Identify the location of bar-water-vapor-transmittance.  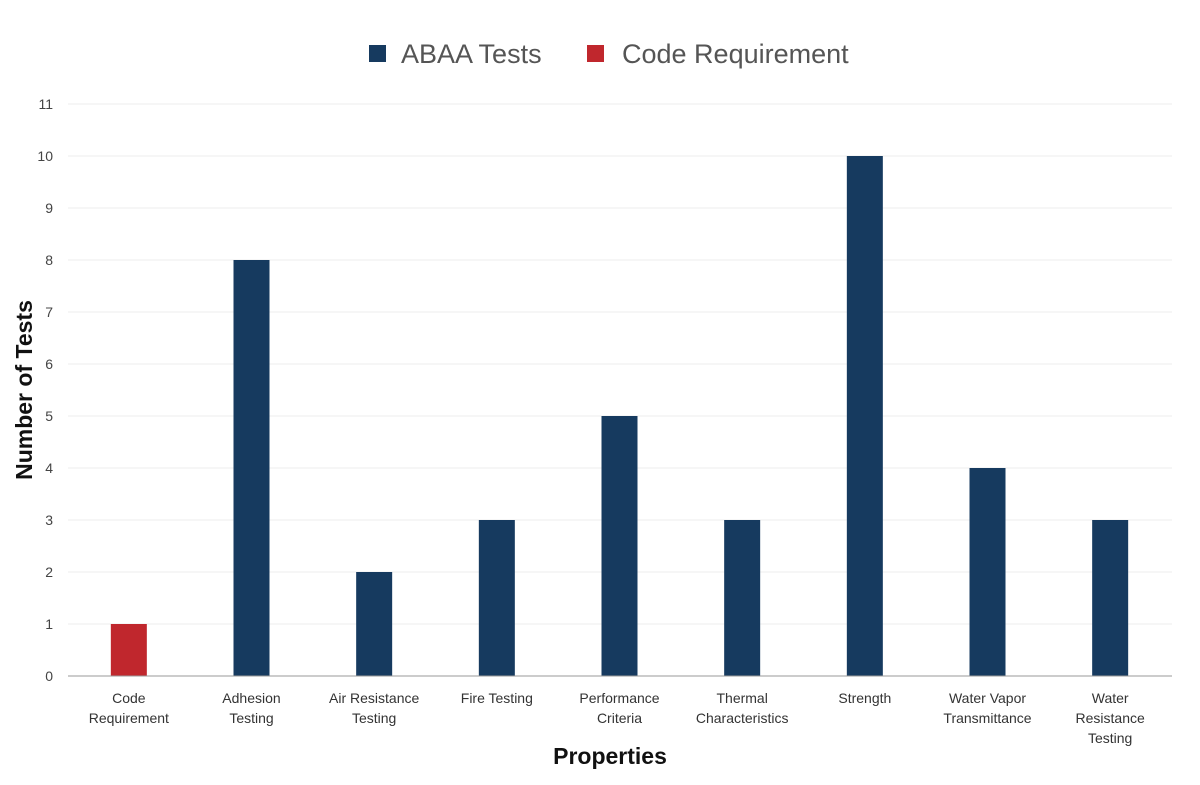
(987, 572).